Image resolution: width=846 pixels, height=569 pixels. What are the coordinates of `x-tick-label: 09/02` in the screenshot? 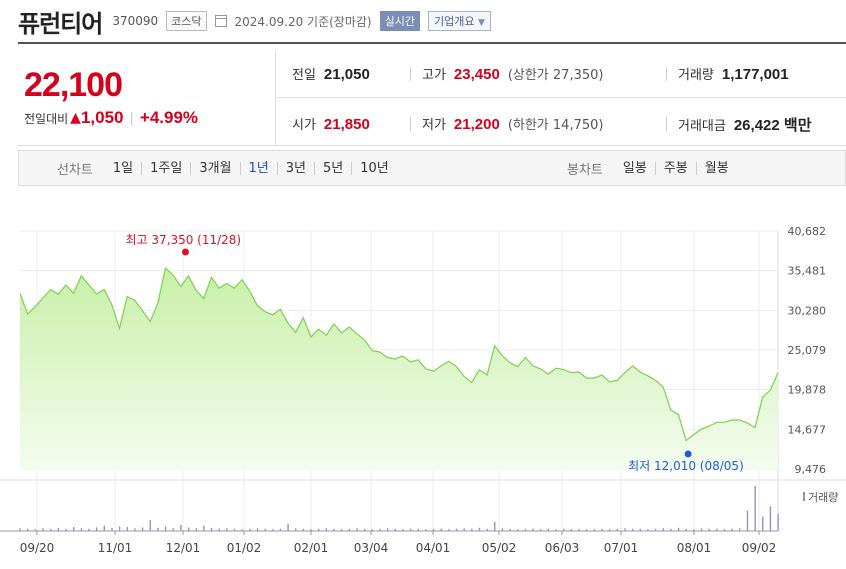 It's located at (759, 548).